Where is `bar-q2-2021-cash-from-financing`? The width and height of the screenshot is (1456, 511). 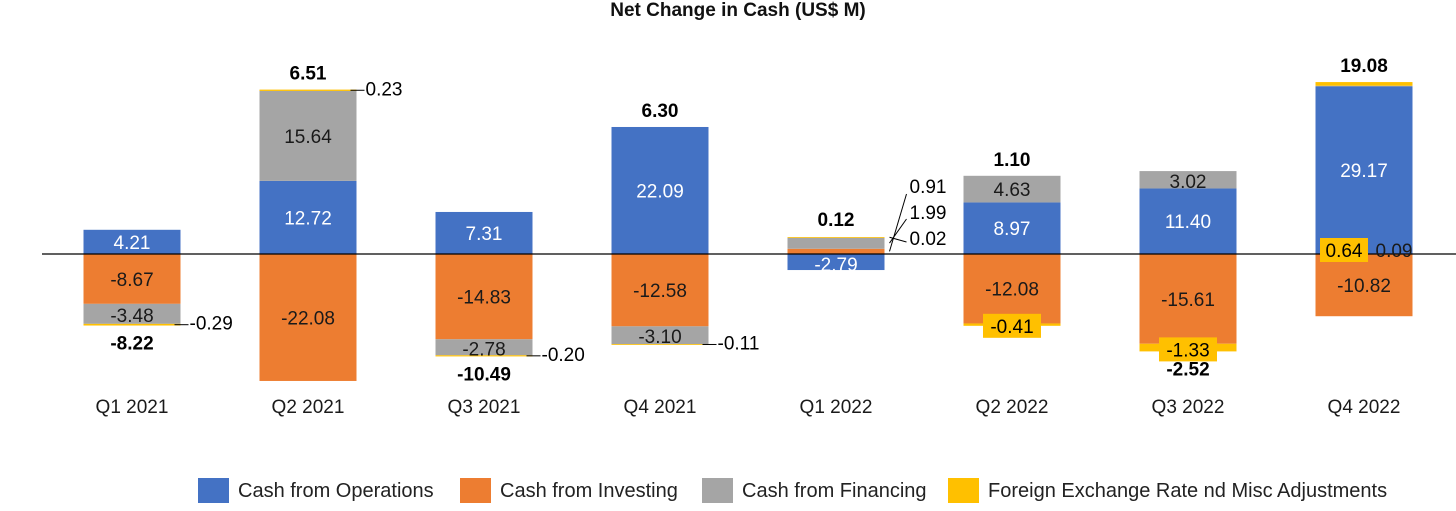 bar-q2-2021-cash-from-financing is located at coordinates (308, 135).